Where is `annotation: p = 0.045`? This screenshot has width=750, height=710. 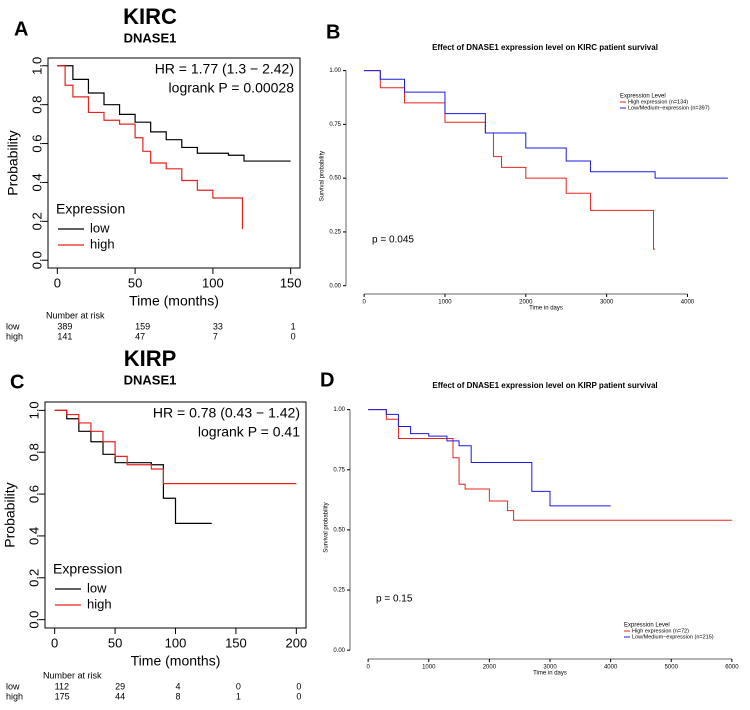
annotation: p = 0.045 is located at coordinates (393, 239).